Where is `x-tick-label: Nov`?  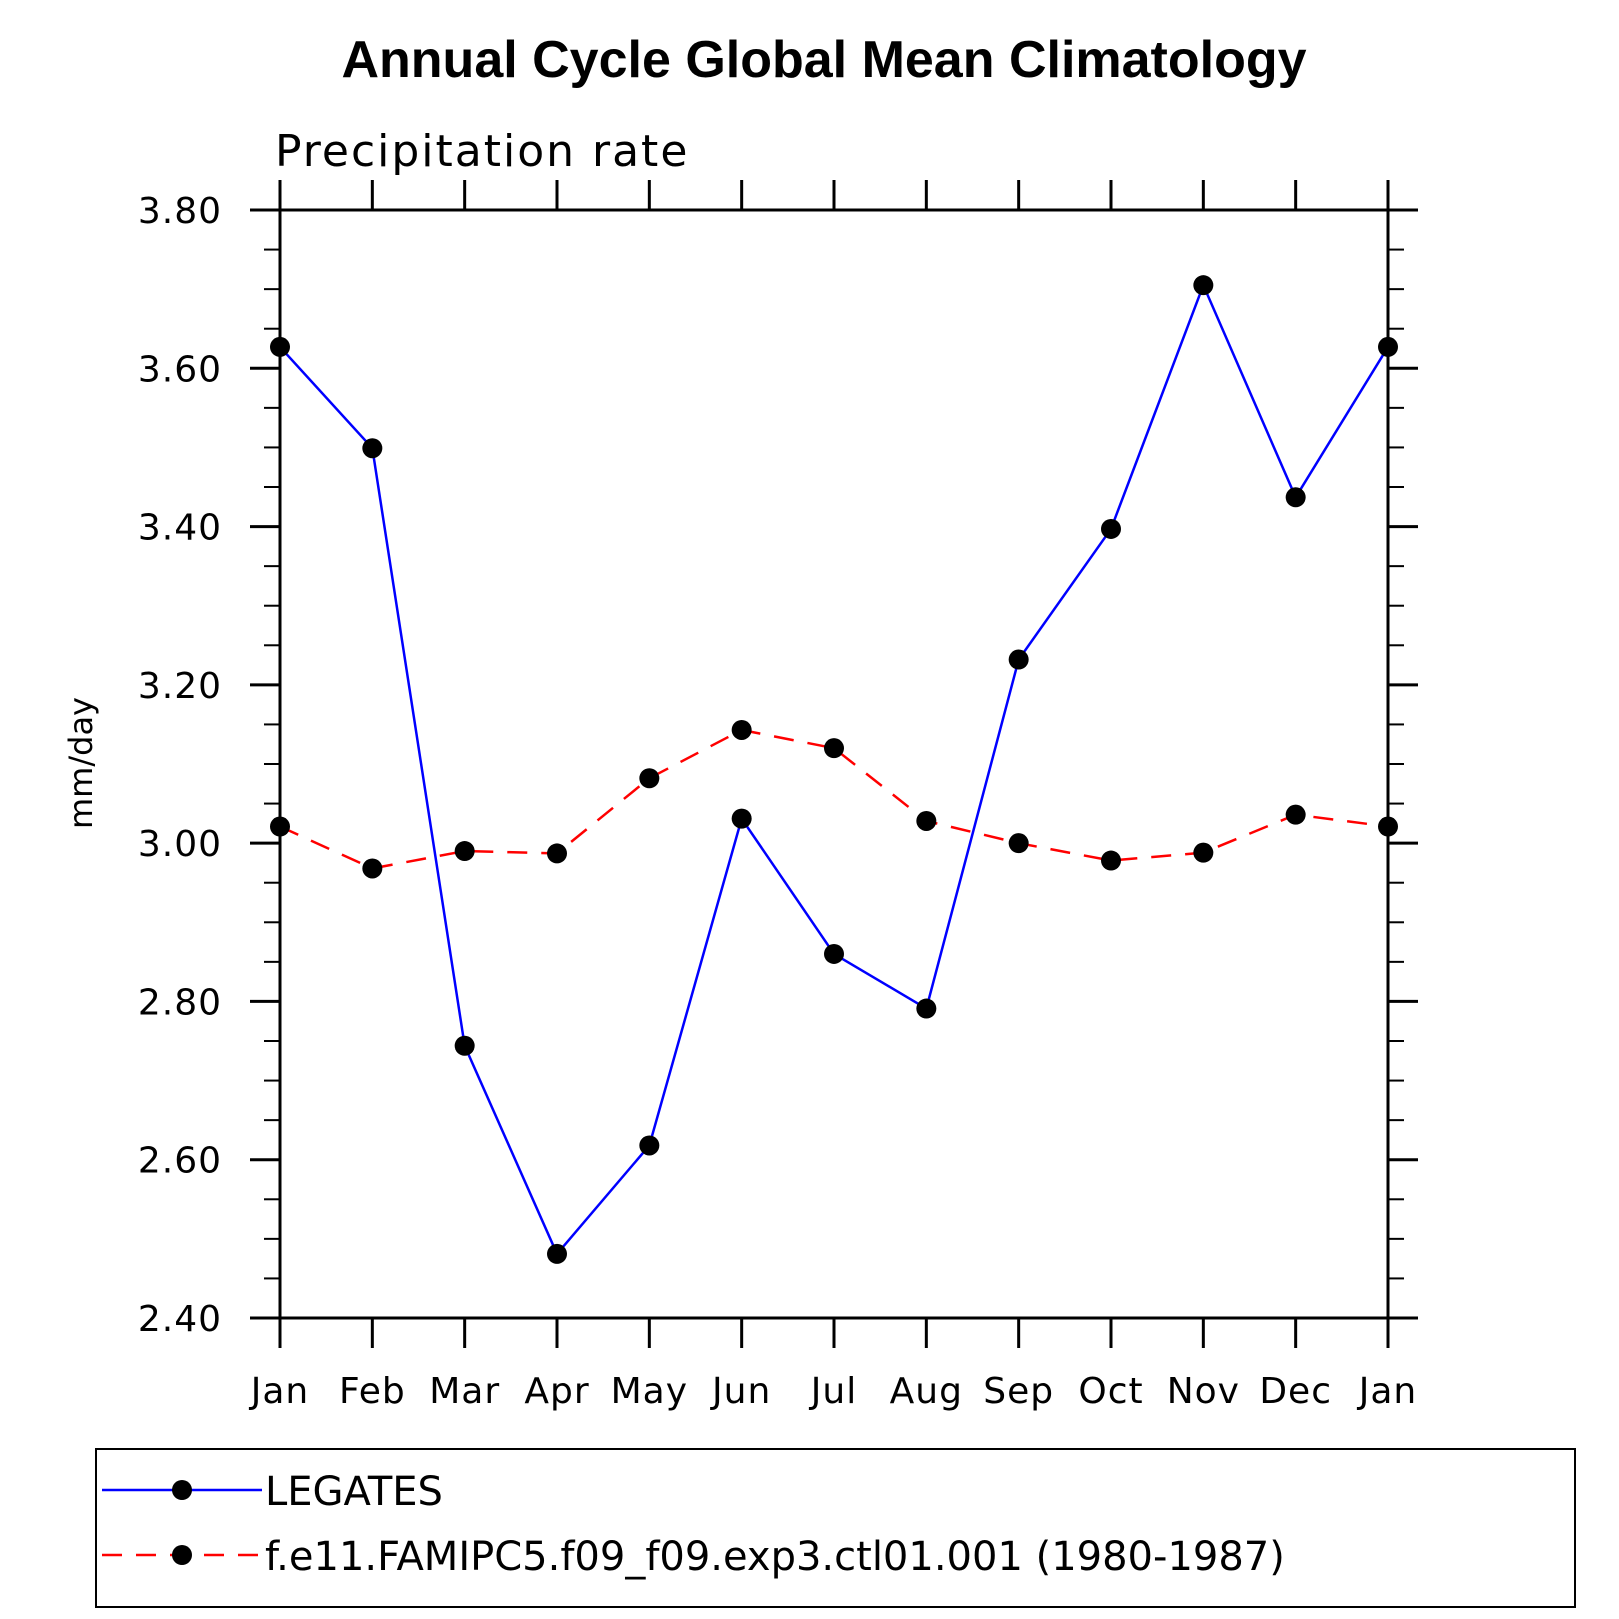
x-tick-label: Nov is located at coordinates (1203, 1391).